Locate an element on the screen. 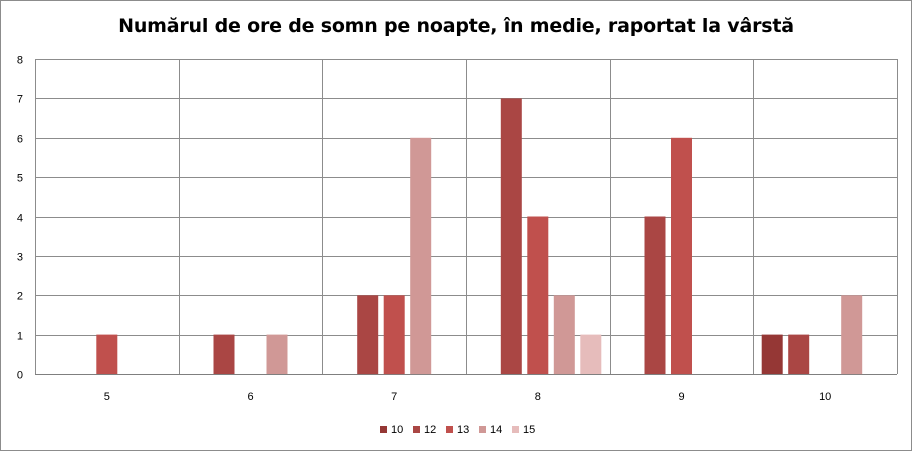  y-tick-label: 3 is located at coordinates (20, 258).